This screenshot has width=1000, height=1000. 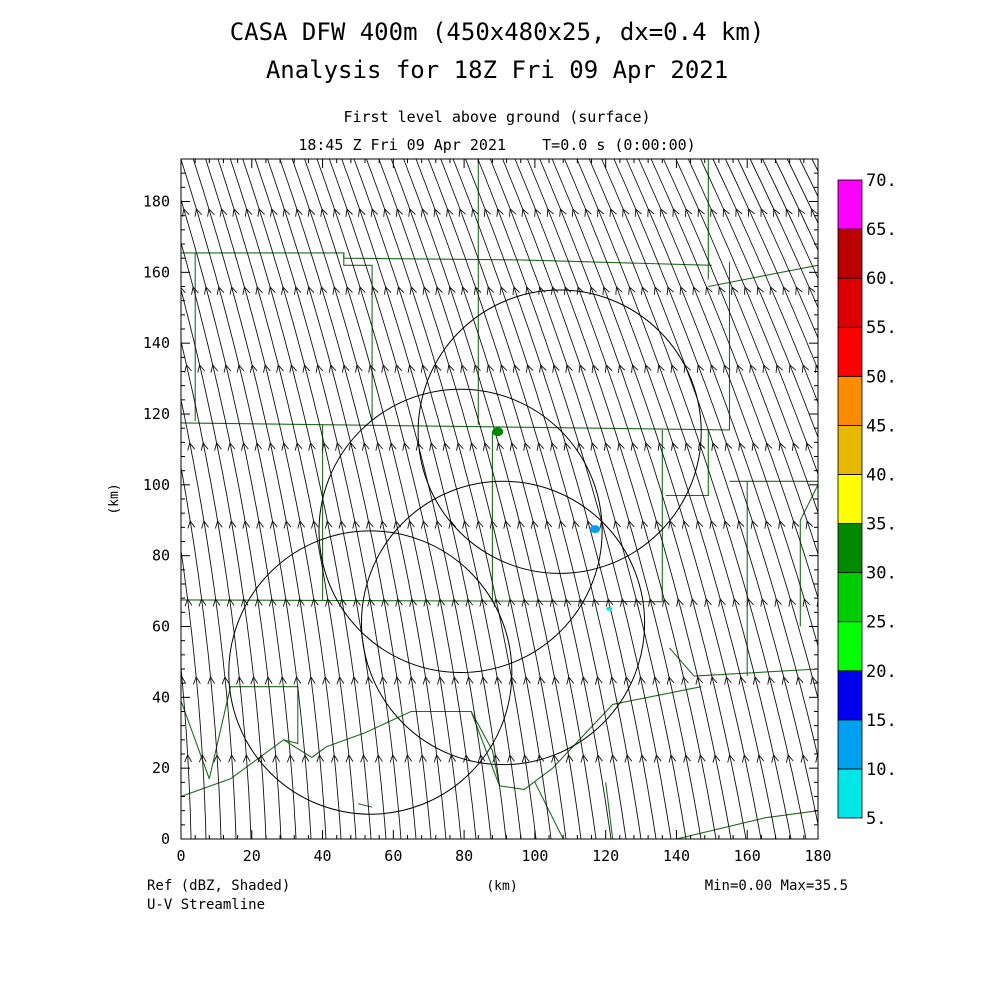 I want to click on x-tick-label: 0, so click(x=180, y=856).